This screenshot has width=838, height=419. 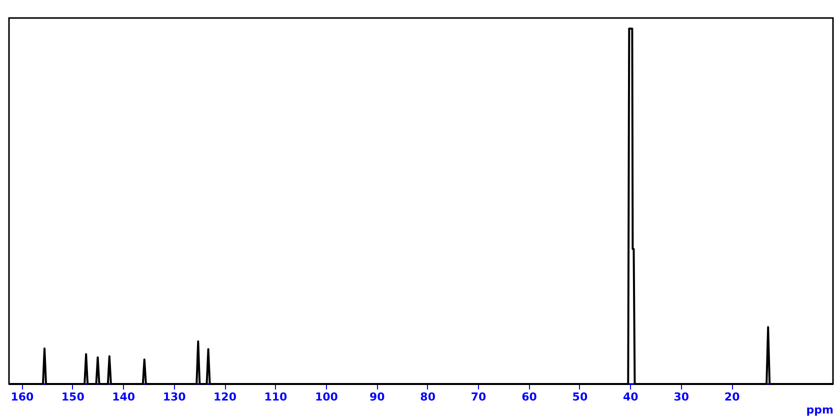 I want to click on x-tick-label: 70, so click(x=478, y=397).